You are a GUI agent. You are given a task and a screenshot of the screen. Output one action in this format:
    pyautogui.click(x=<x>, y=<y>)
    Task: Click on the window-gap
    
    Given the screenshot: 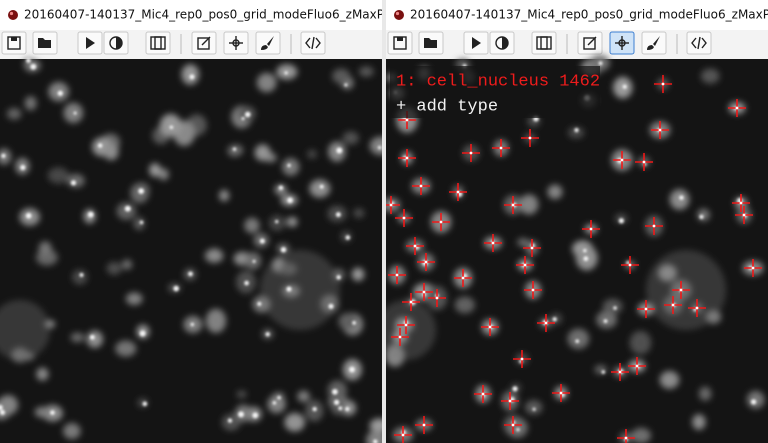 What is the action you would take?
    pyautogui.click(x=384, y=221)
    